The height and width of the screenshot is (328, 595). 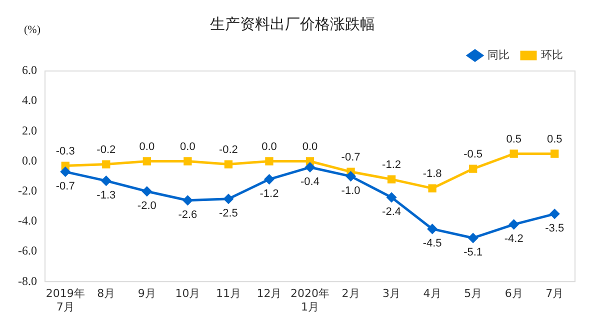 What do you see at coordinates (310, 182) in the screenshot?
I see `data-label: -0.4` at bounding box center [310, 182].